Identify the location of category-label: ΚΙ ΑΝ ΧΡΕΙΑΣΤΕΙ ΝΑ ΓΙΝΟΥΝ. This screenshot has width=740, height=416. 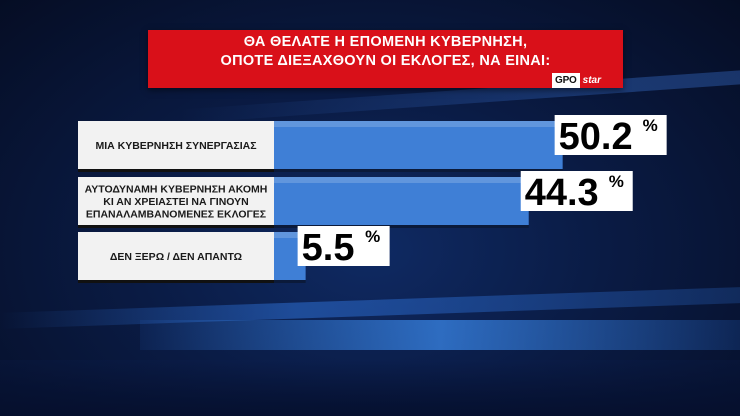
(176, 202).